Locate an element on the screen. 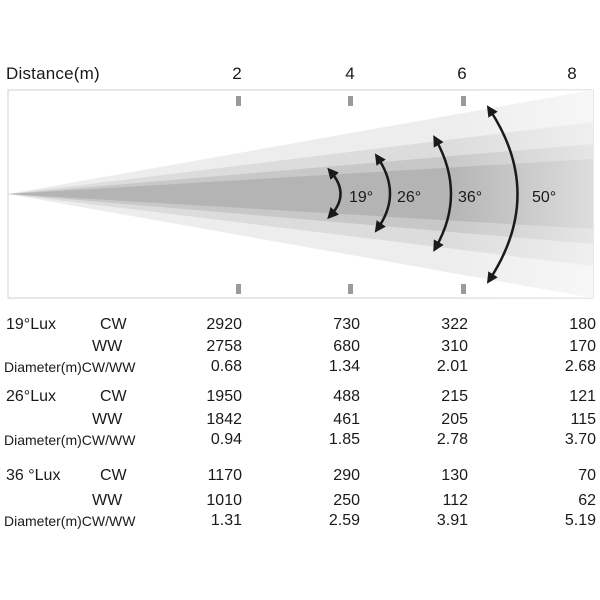 The image size is (600, 600). value-cell: 121 is located at coordinates (582, 396).